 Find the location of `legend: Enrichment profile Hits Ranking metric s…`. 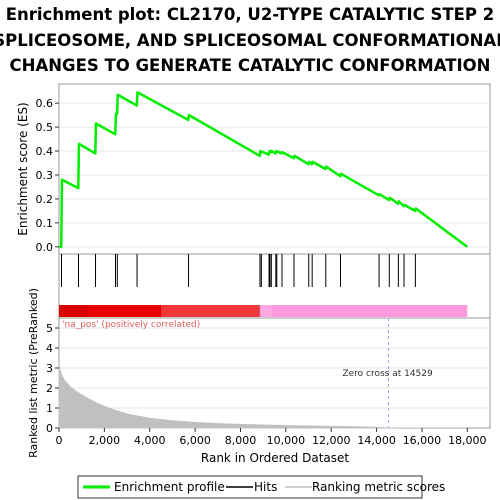

legend: Enrichment profile Hits Ranking metric s… is located at coordinates (261, 487).